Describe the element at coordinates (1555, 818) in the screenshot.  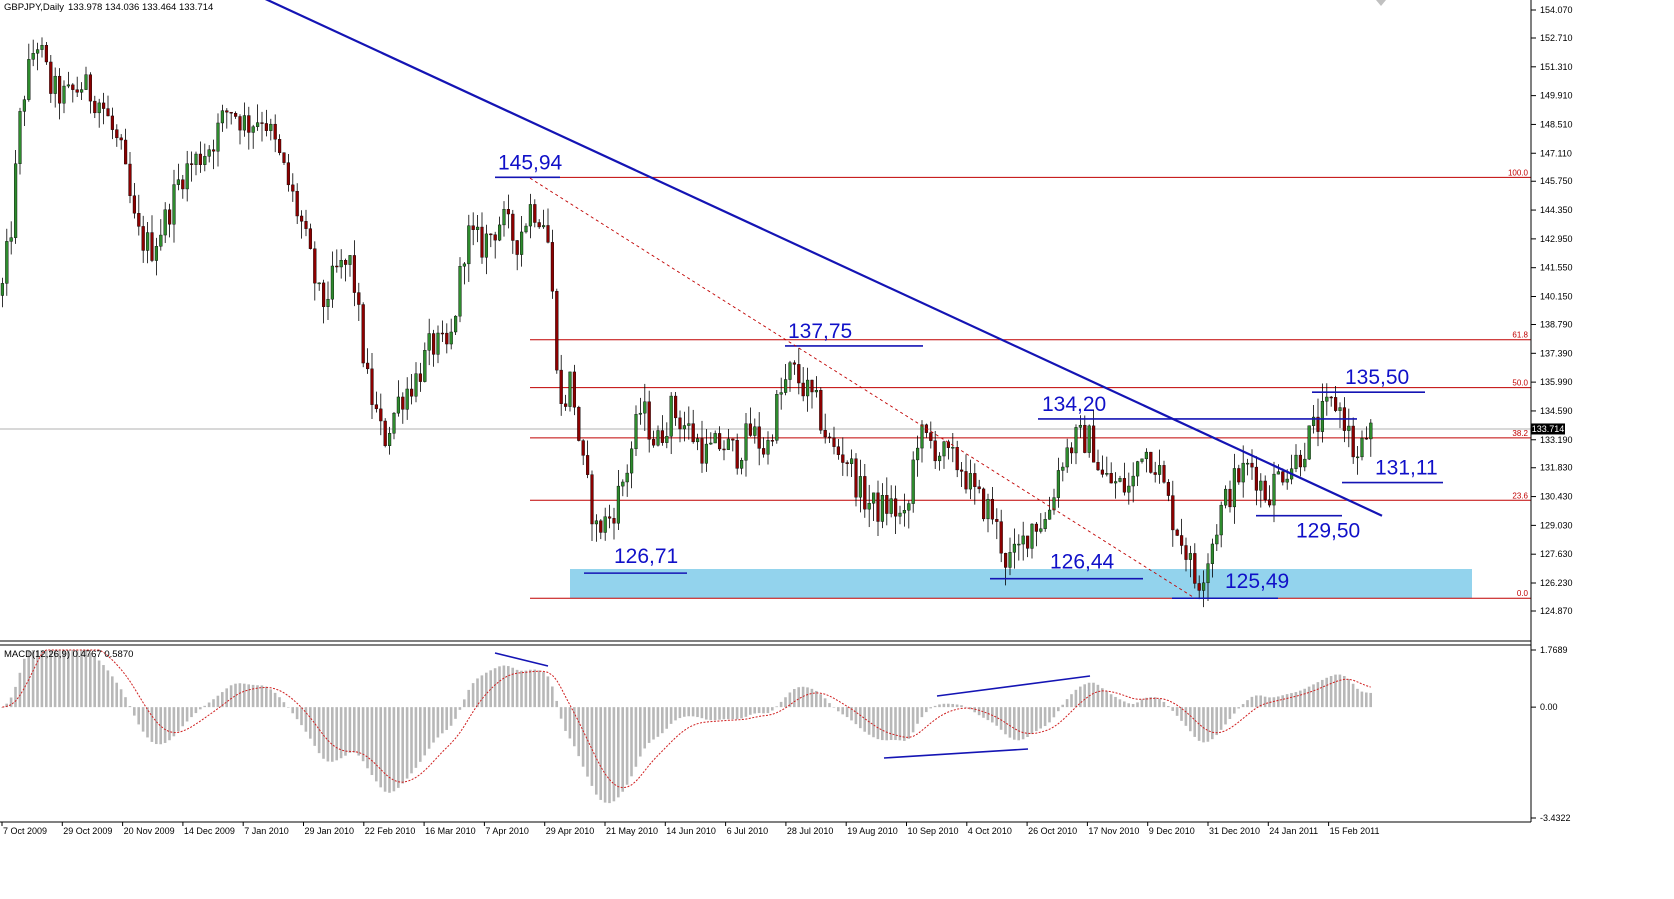
I see `macd-y-tick-label: -3.4322` at that location.